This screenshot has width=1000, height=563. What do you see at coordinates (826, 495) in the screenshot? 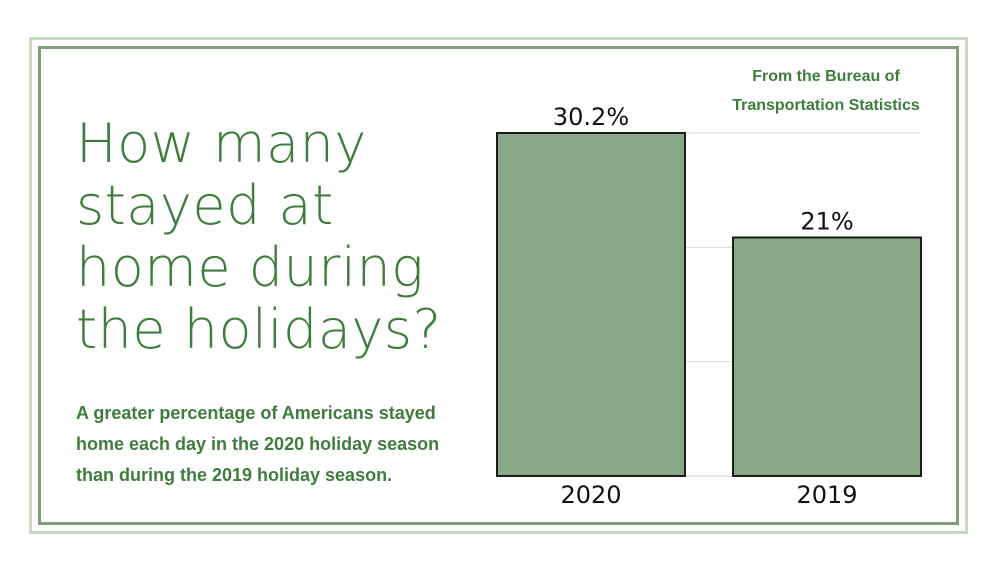
I see `category-label-2019: 2019` at bounding box center [826, 495].